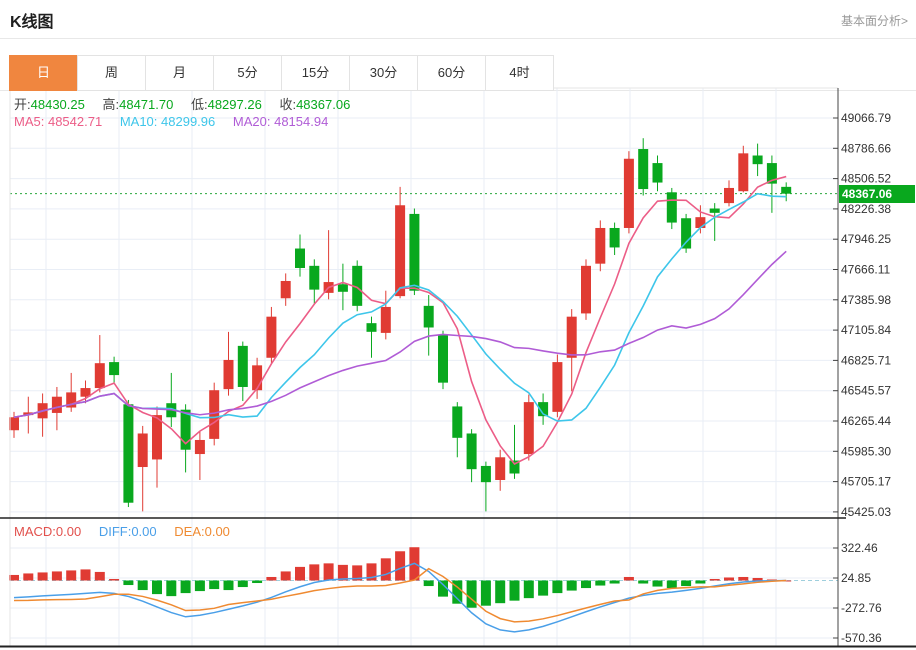 This screenshot has height=650, width=916. What do you see at coordinates (146, 104) in the screenshot?
I see `high-value: 48471.70` at bounding box center [146, 104].